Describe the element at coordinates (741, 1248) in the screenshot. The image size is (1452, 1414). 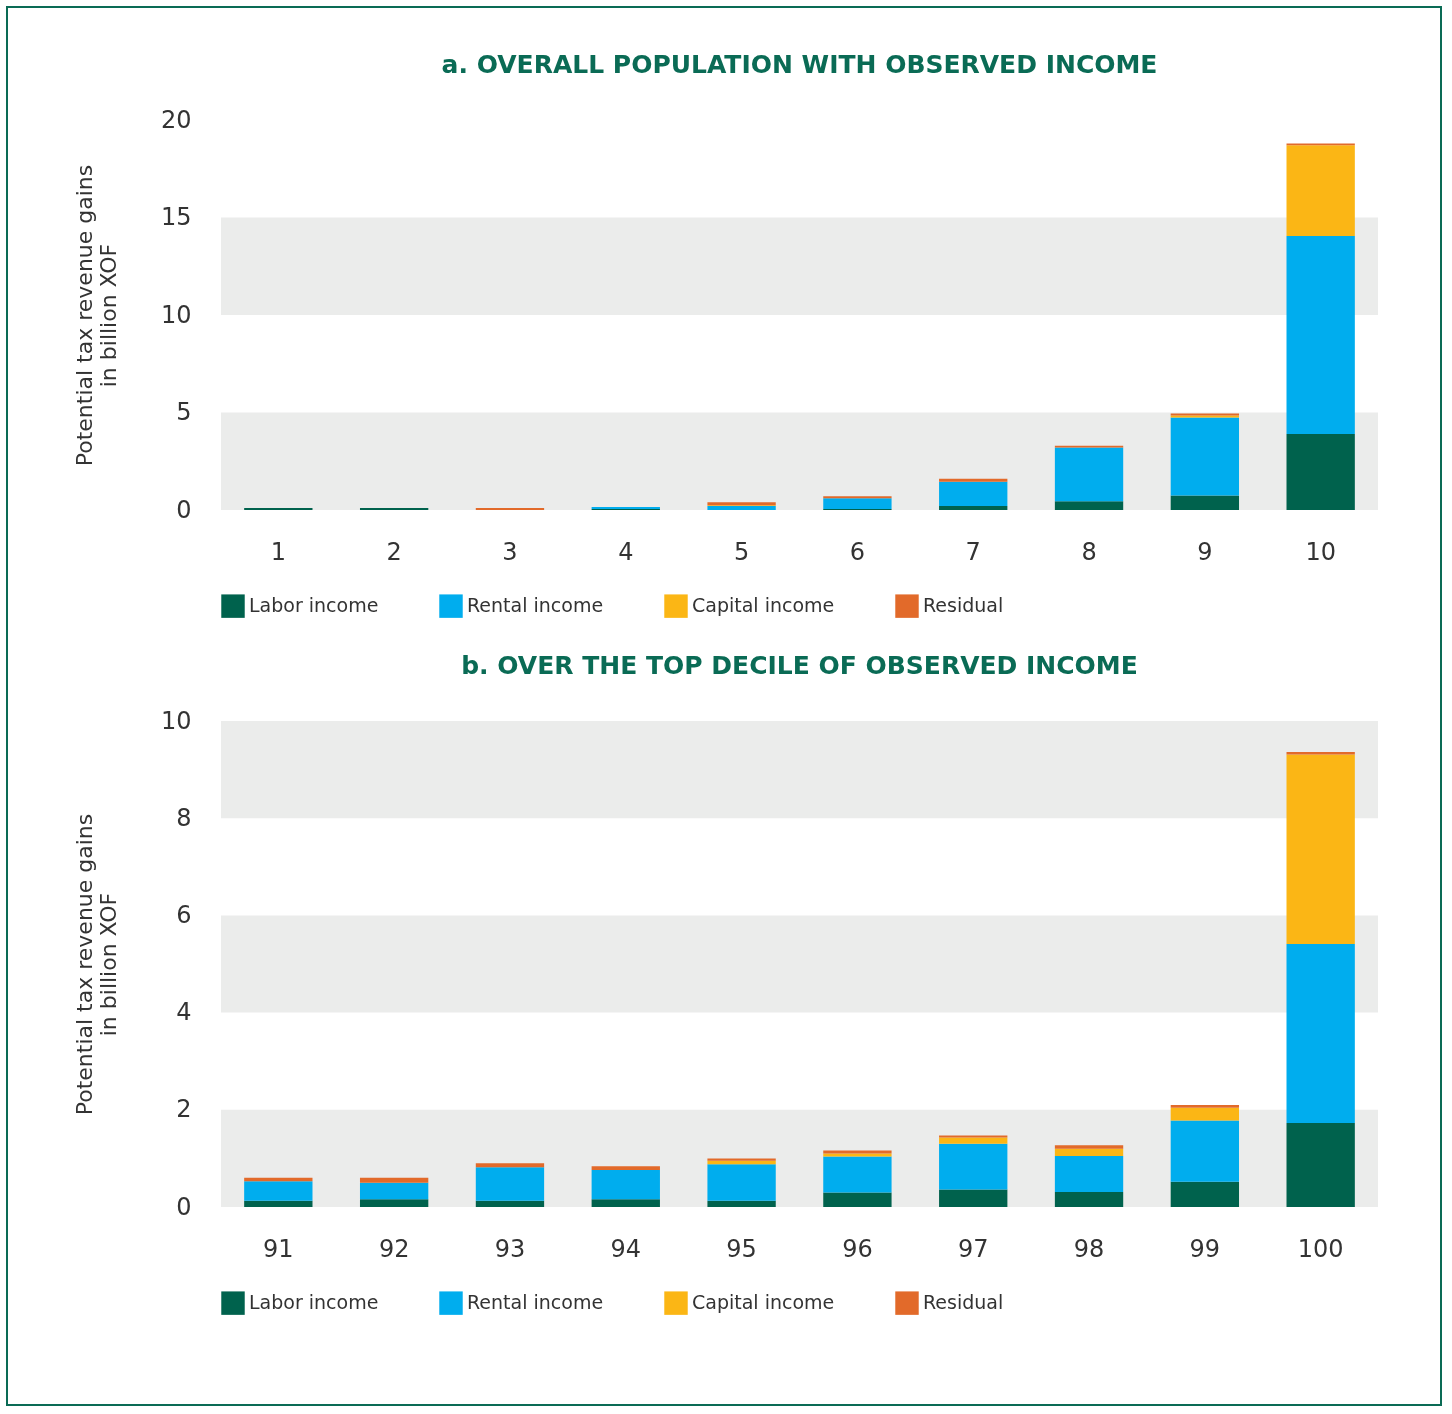
I see `x-tick-label: 95` at that location.